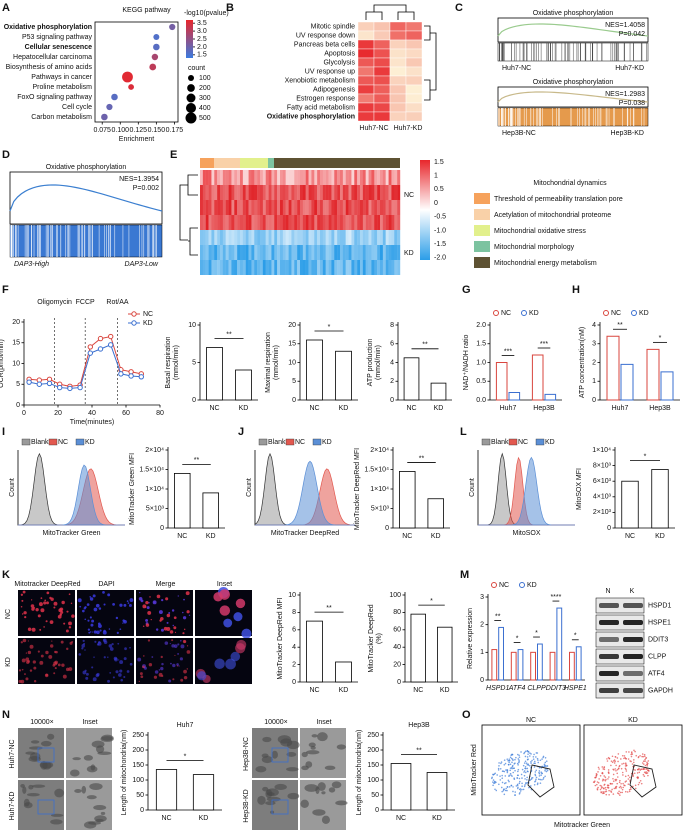  What do you see at coordinates (105, 661) in the screenshot?
I see `image` at bounding box center [105, 661].